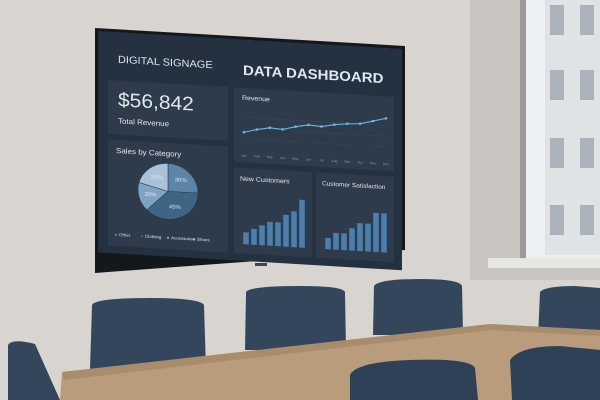 This screenshot has height=400, width=600. I want to click on legend-label: Other, so click(125, 235).